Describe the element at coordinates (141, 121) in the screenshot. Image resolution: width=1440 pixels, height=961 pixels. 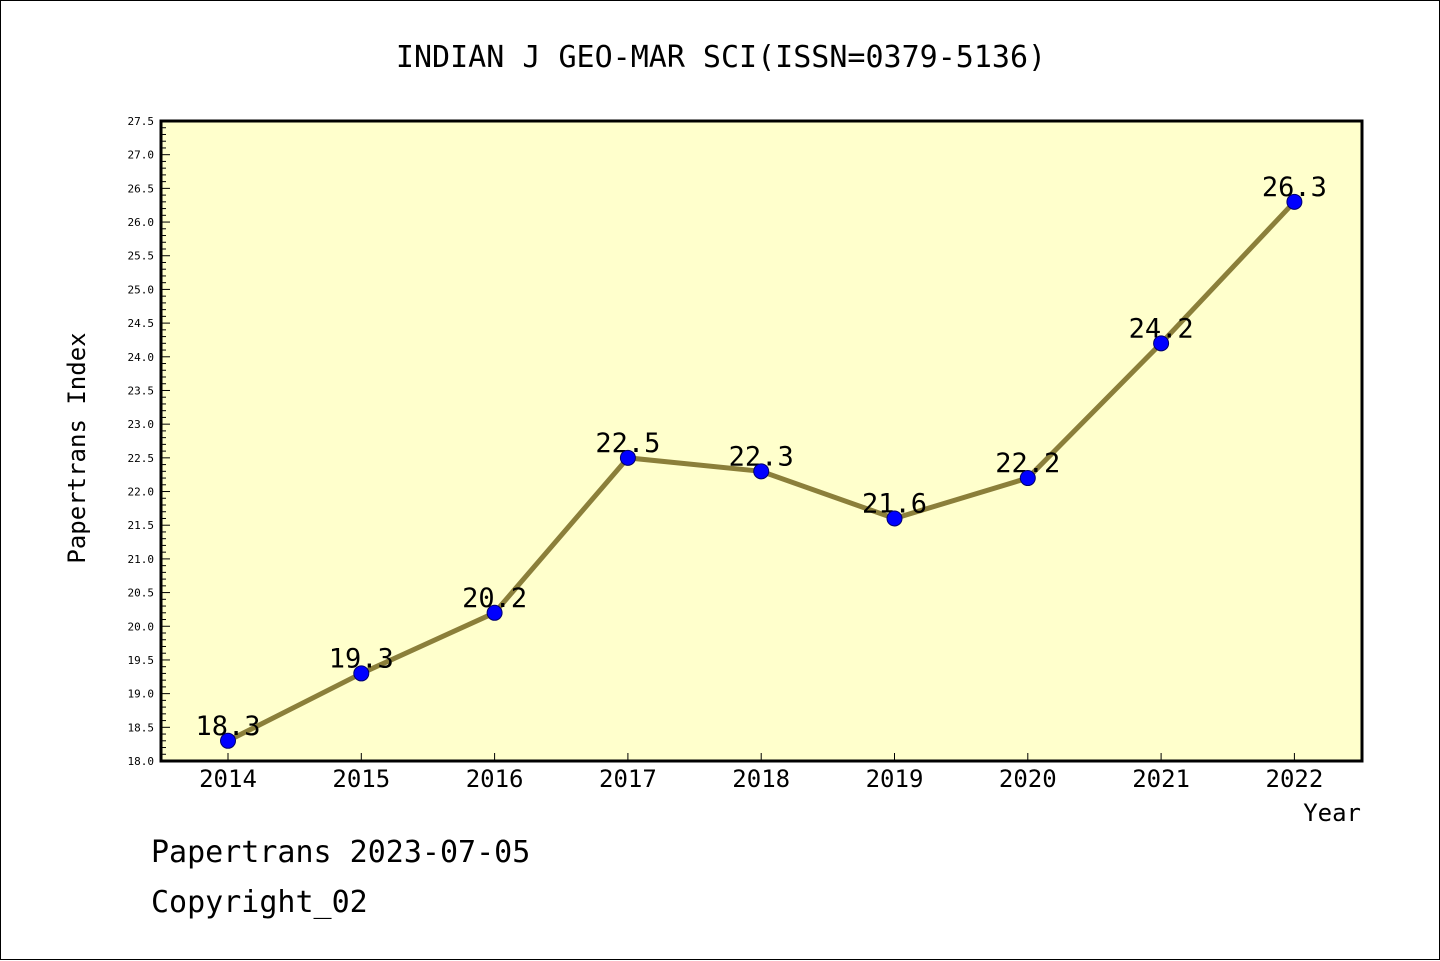
I see `y-tick-label: 27.5` at that location.